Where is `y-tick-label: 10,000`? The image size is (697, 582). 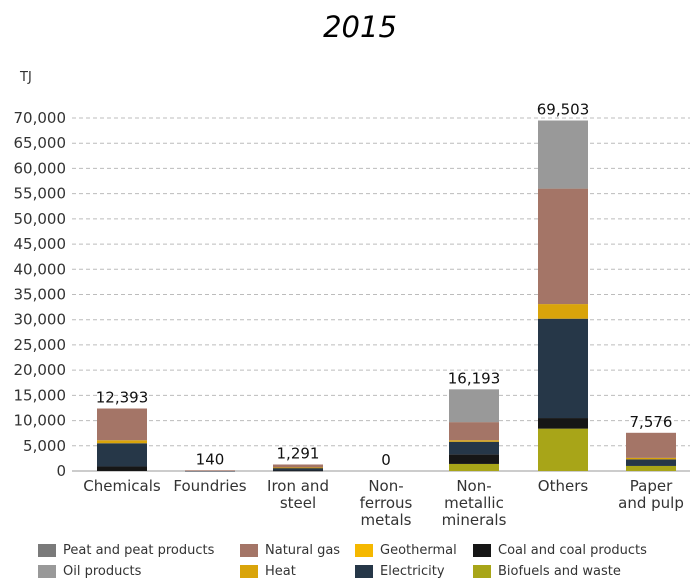 y-tick-label: 10,000 is located at coordinates (40, 421).